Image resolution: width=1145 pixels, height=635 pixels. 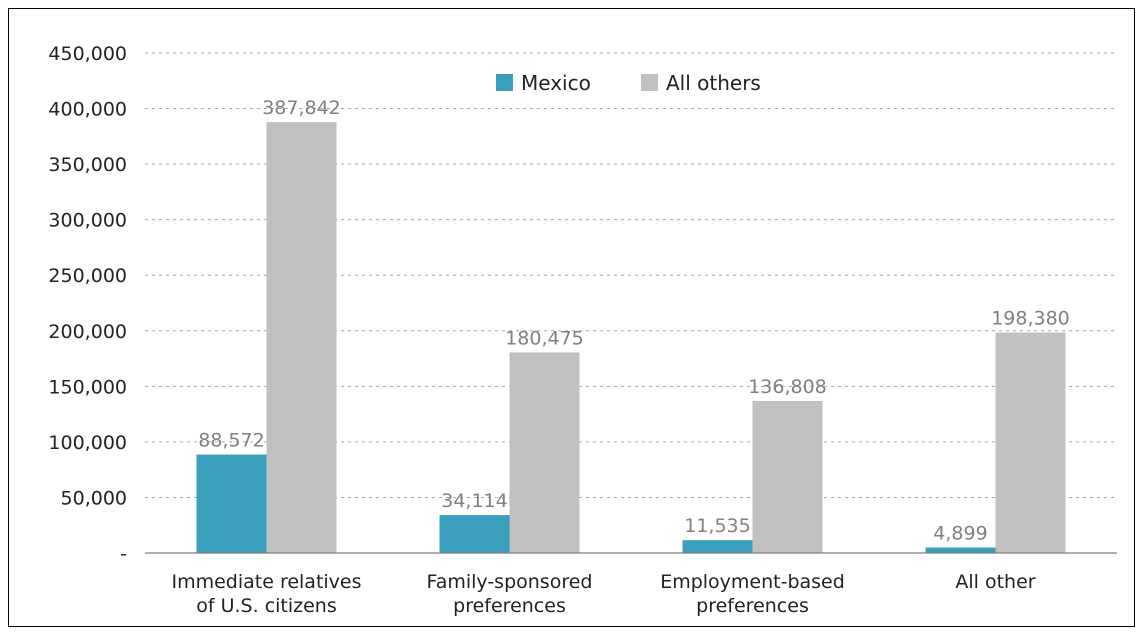 What do you see at coordinates (649, 82) in the screenshot?
I see `legend-swatch-all-others` at bounding box center [649, 82].